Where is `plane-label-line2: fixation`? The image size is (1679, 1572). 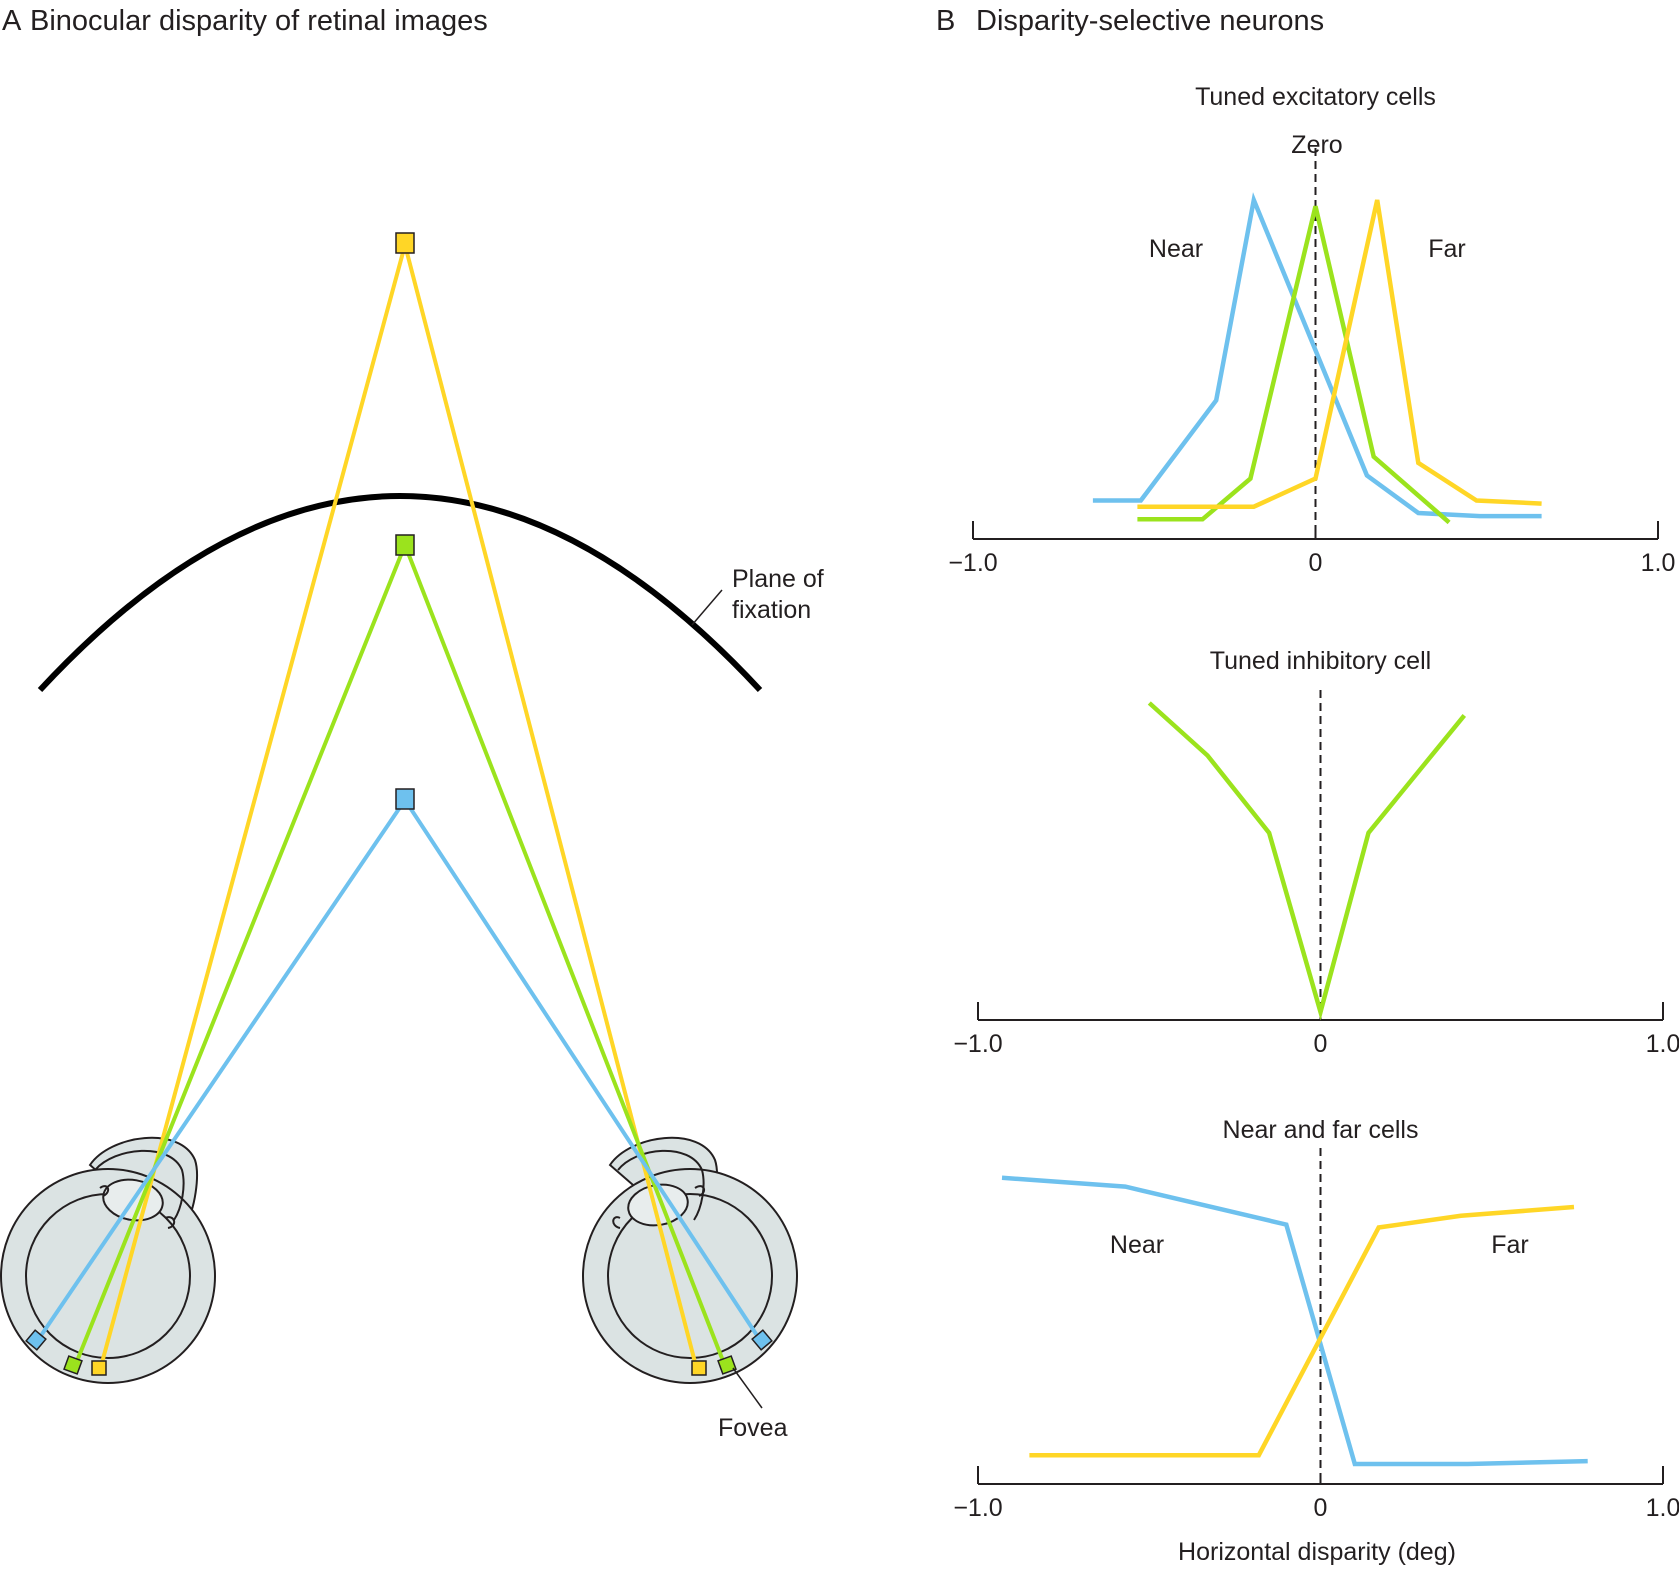 plane-label-line2: fixation is located at coordinates (771, 610).